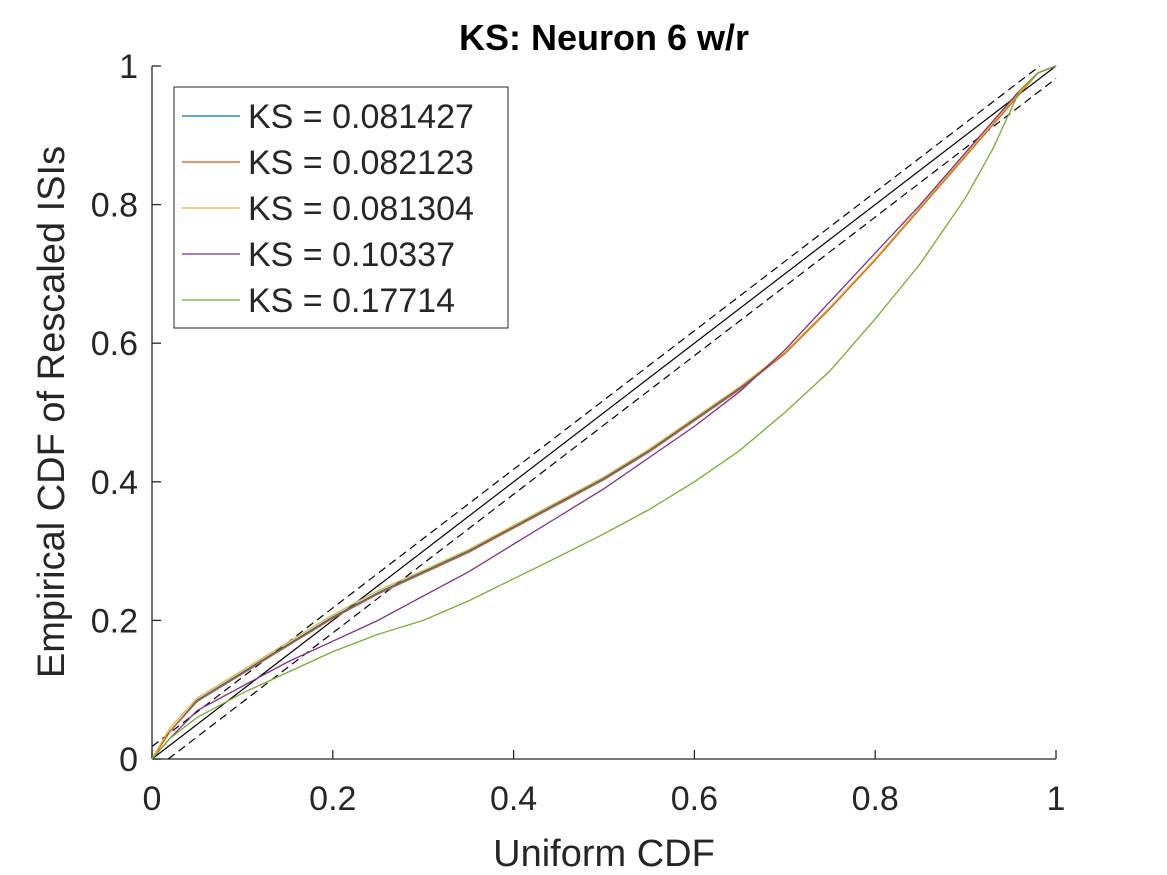 This screenshot has width=1167, height=875. I want to click on legend-label: KS = 0.17714, so click(351, 301).